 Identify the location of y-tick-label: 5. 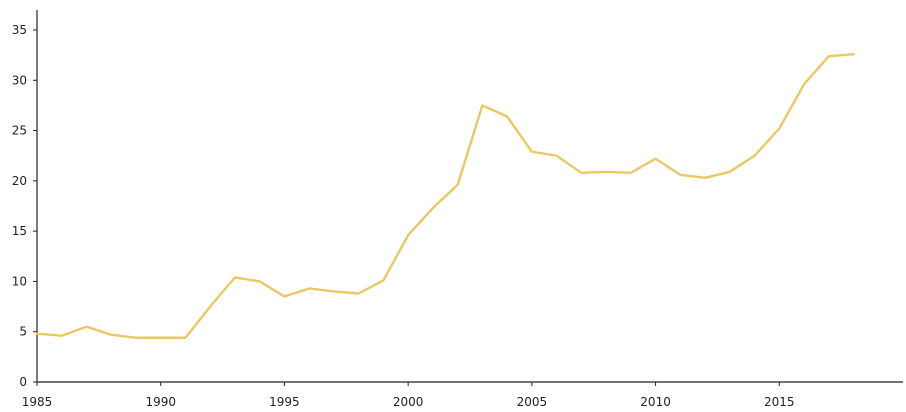
(23, 332).